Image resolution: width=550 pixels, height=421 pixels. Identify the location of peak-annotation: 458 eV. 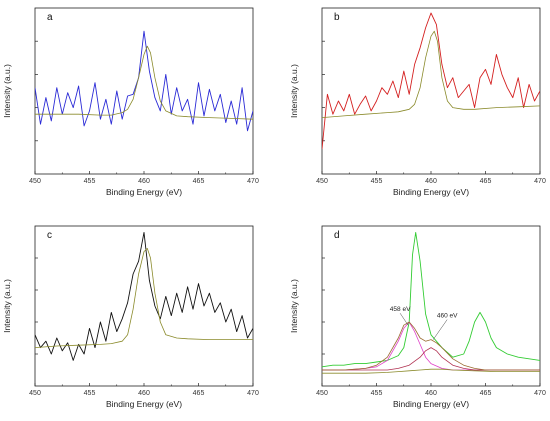
(400, 309).